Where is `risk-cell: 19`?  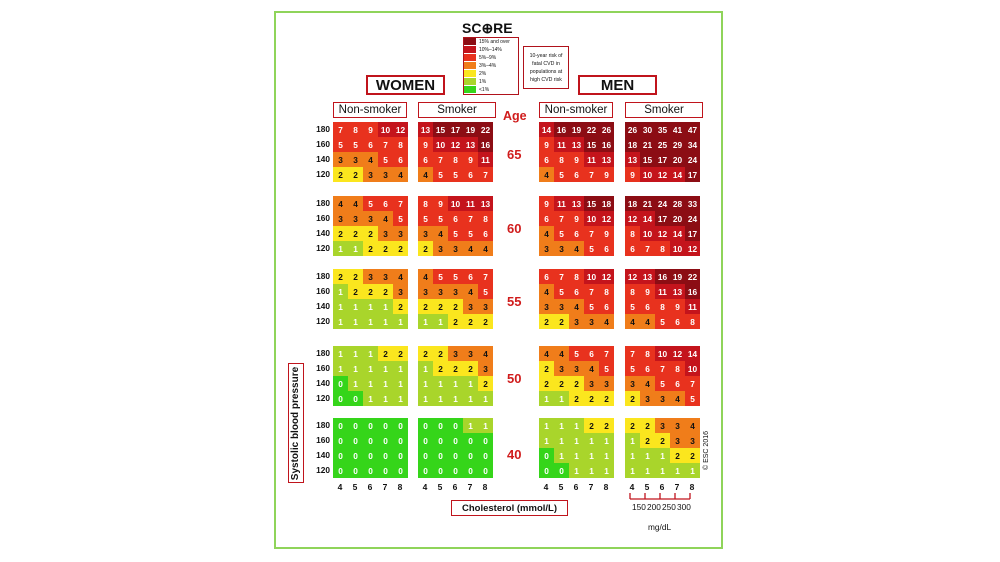
risk-cell: 19 is located at coordinates (576, 129).